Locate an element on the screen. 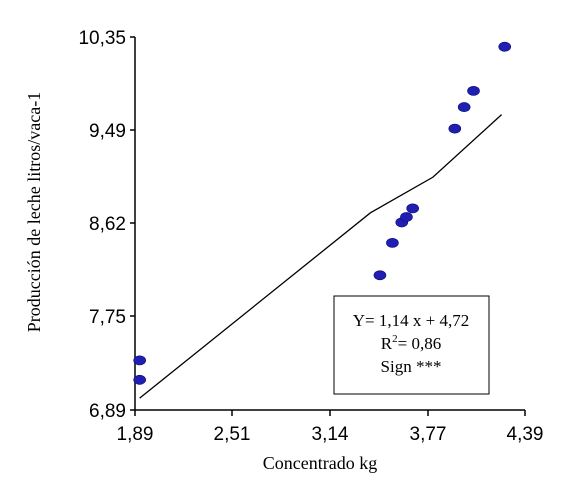  x-axis is located at coordinates (330, 412).